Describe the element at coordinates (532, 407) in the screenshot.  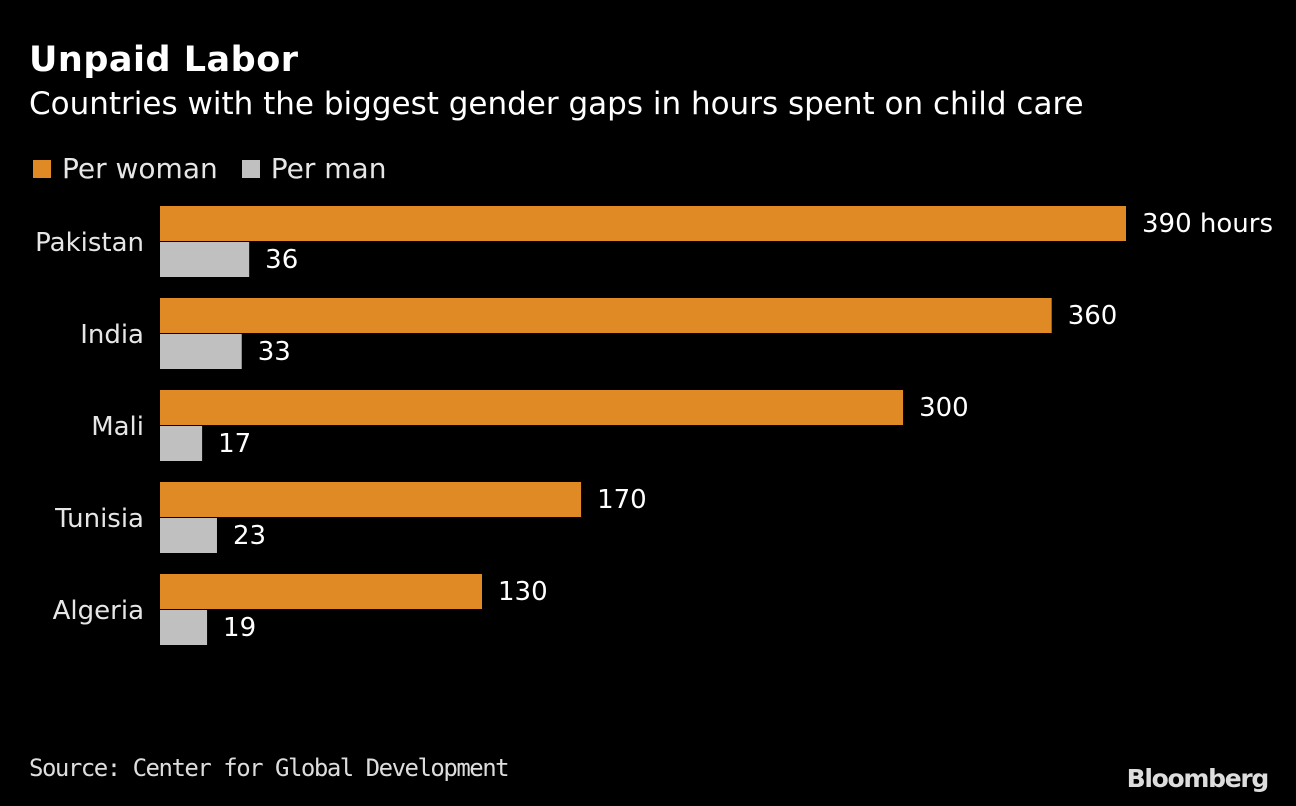
I see `bar-per-woman-mali` at that location.